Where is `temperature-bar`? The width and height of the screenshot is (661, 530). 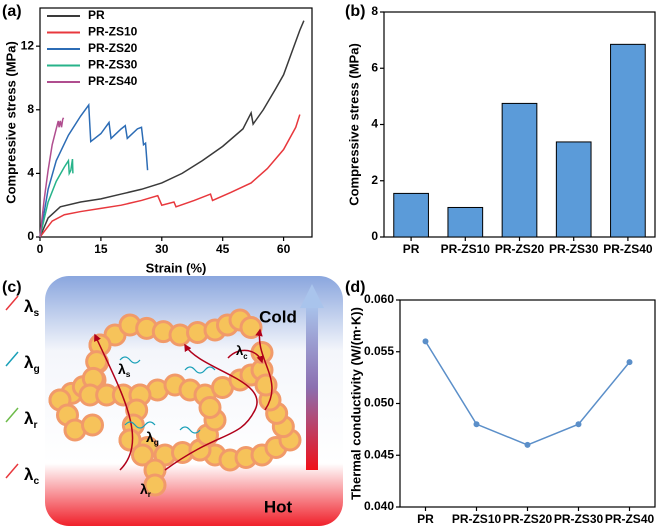
temperature-bar is located at coordinates (312, 387).